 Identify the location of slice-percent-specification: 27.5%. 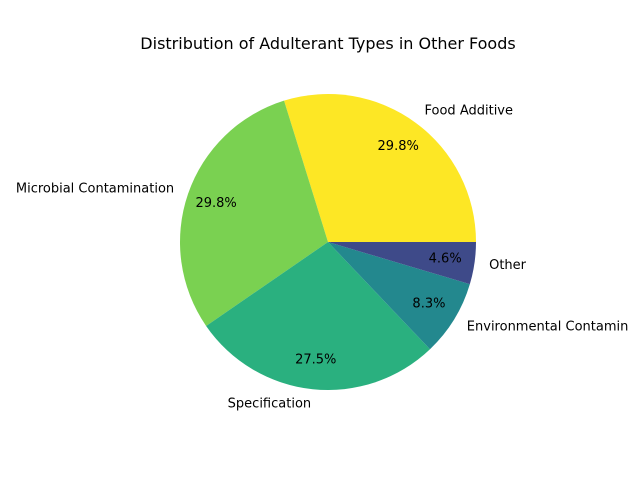
(315, 359).